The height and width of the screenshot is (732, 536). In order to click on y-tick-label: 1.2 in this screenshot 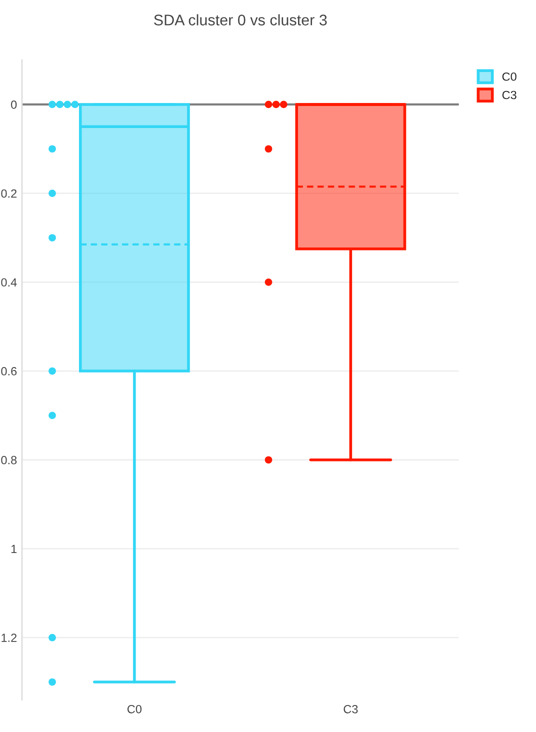, I will do `click(9, 638)`.